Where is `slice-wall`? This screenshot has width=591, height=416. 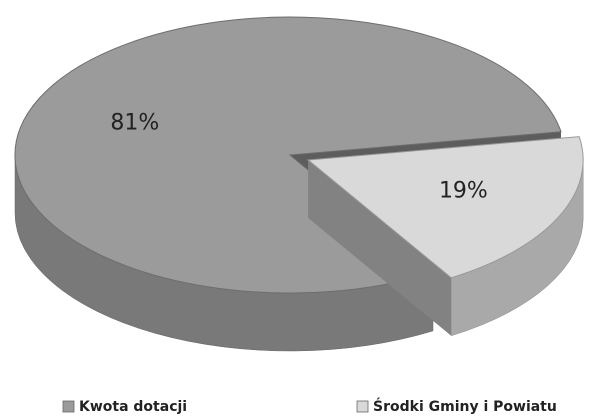 slice-wall is located at coordinates (380, 248).